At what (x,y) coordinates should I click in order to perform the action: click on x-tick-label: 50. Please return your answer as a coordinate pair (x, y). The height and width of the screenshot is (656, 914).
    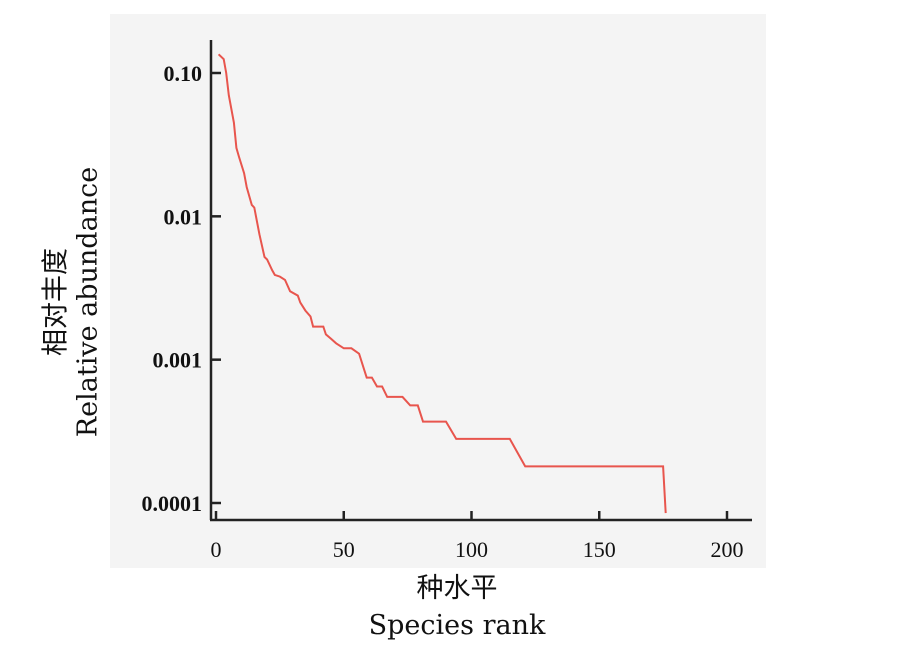
    Looking at the image, I should click on (344, 549).